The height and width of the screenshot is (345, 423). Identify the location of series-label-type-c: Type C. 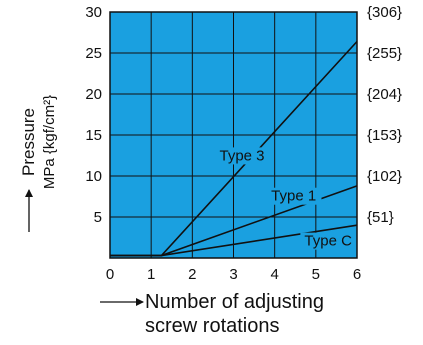
(328, 241).